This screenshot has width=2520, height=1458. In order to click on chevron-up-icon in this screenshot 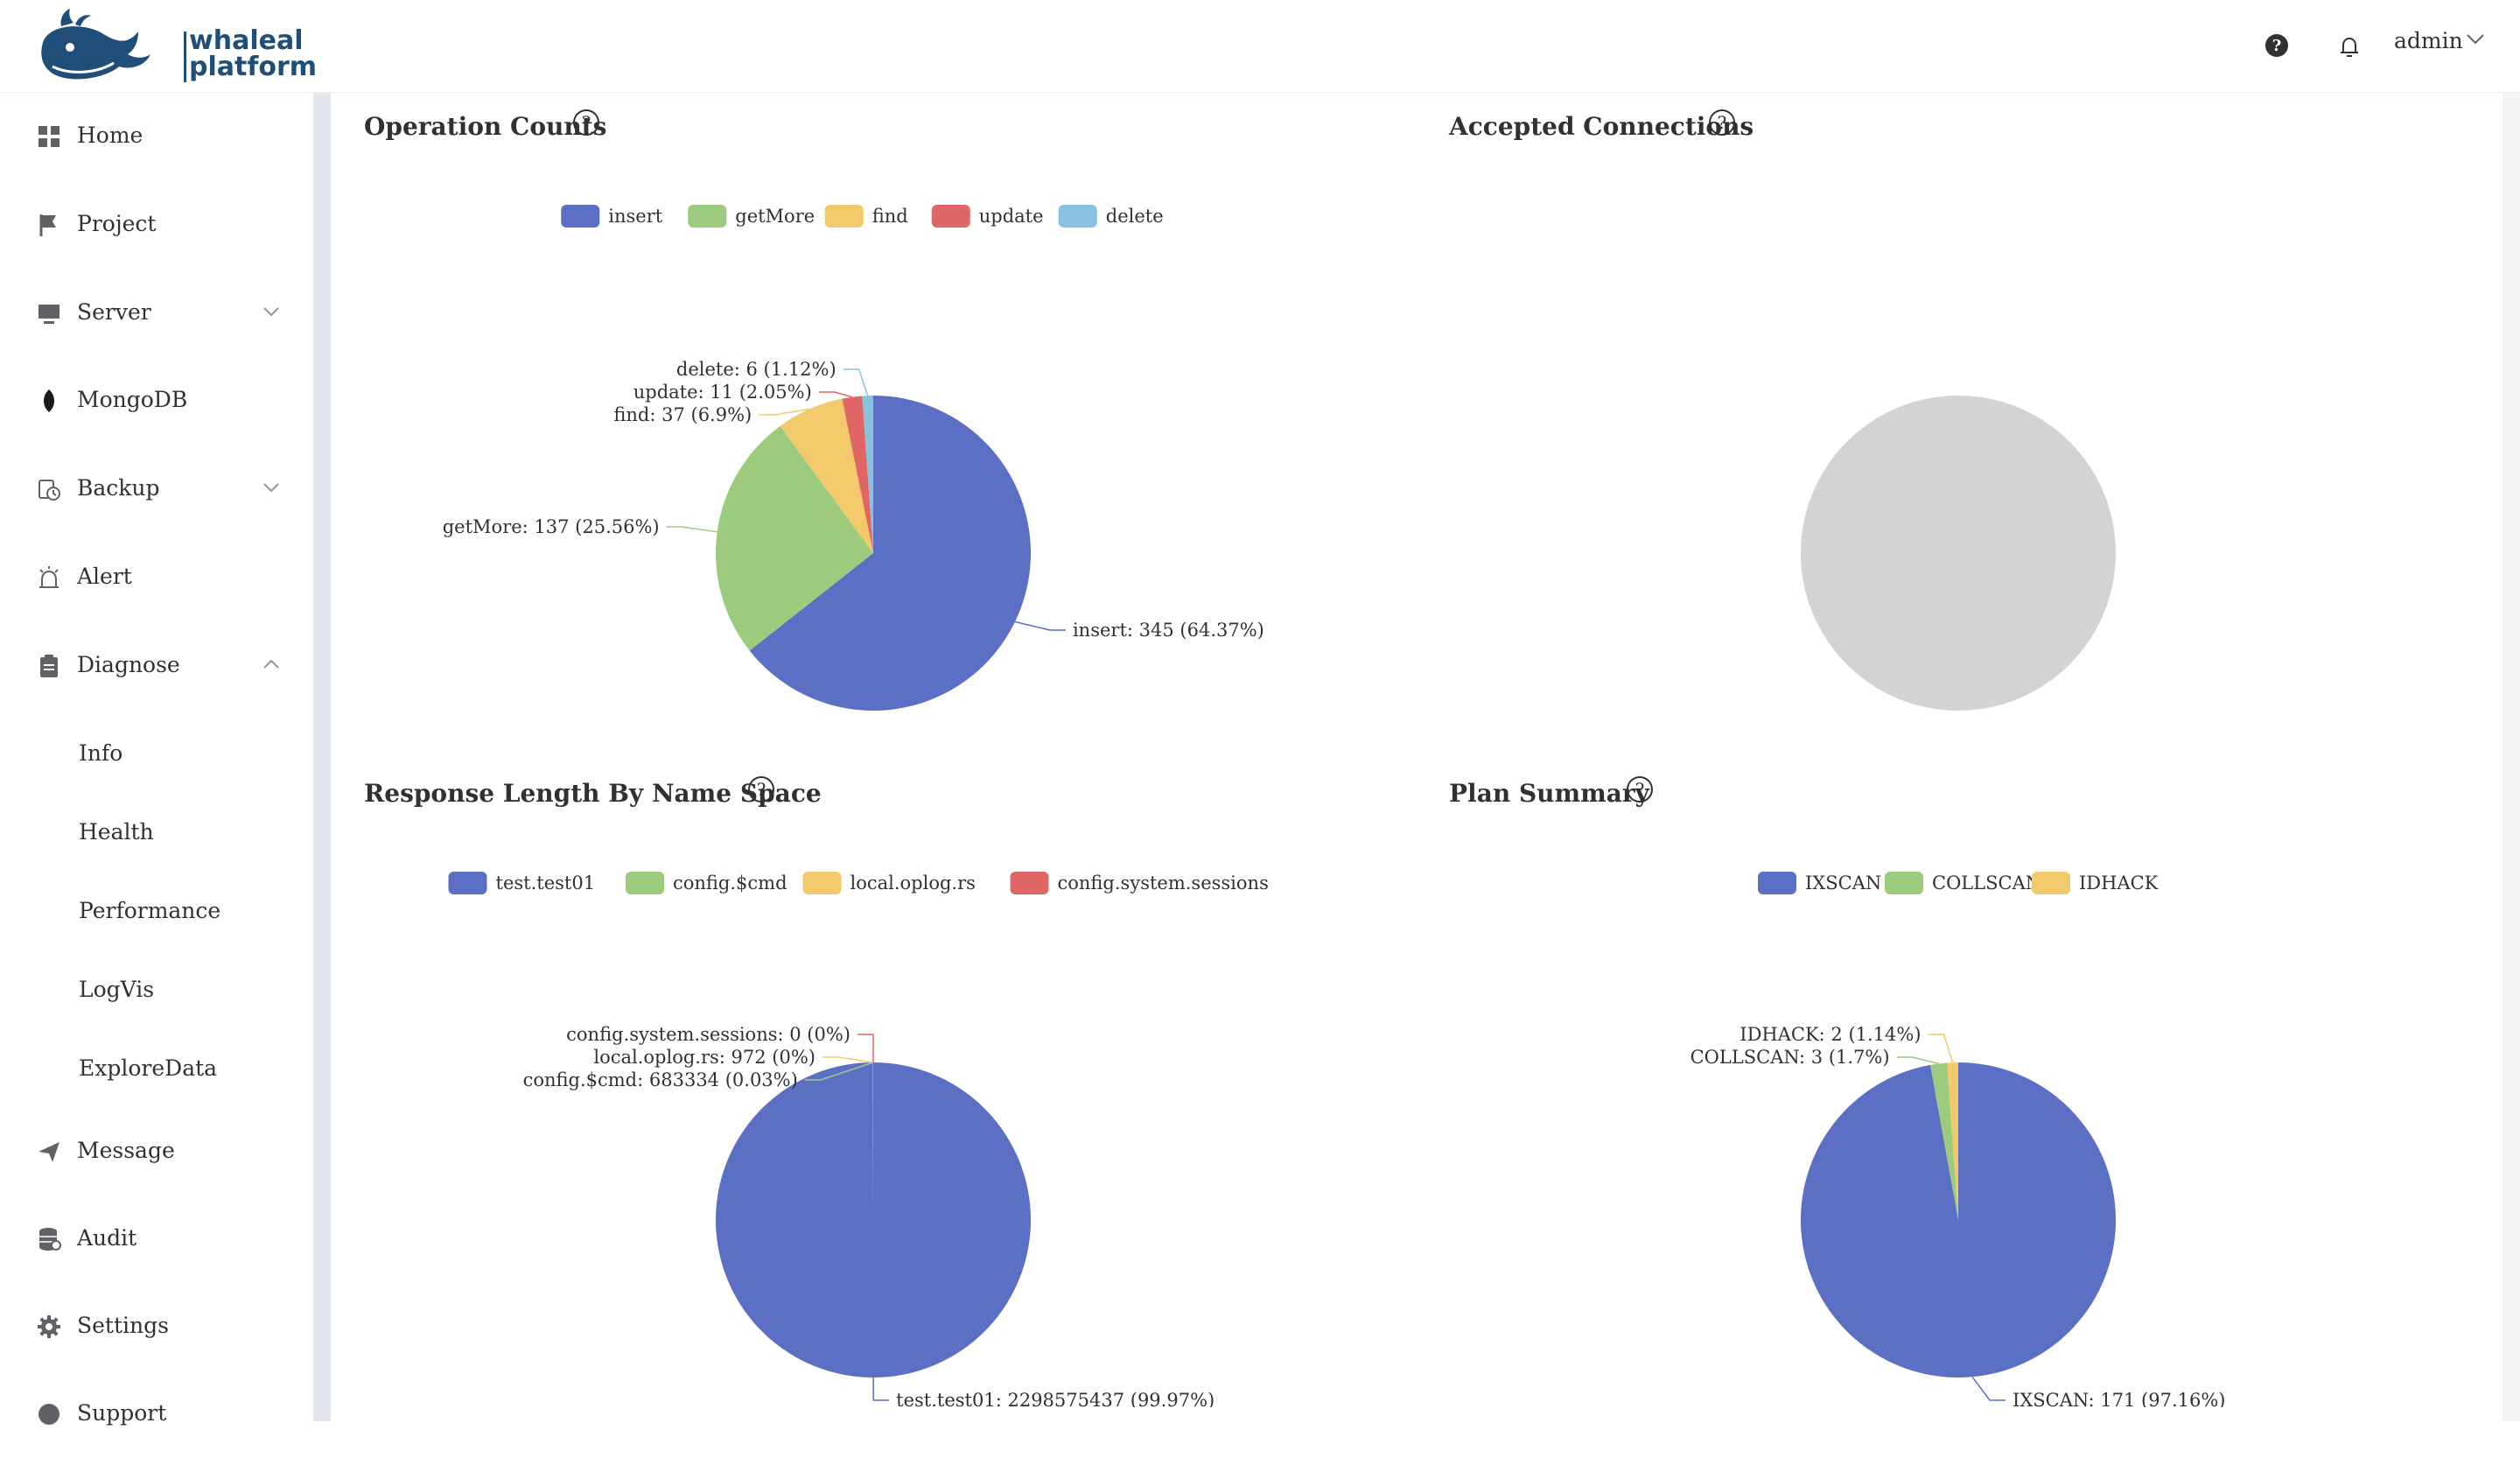, I will do `click(271, 664)`.